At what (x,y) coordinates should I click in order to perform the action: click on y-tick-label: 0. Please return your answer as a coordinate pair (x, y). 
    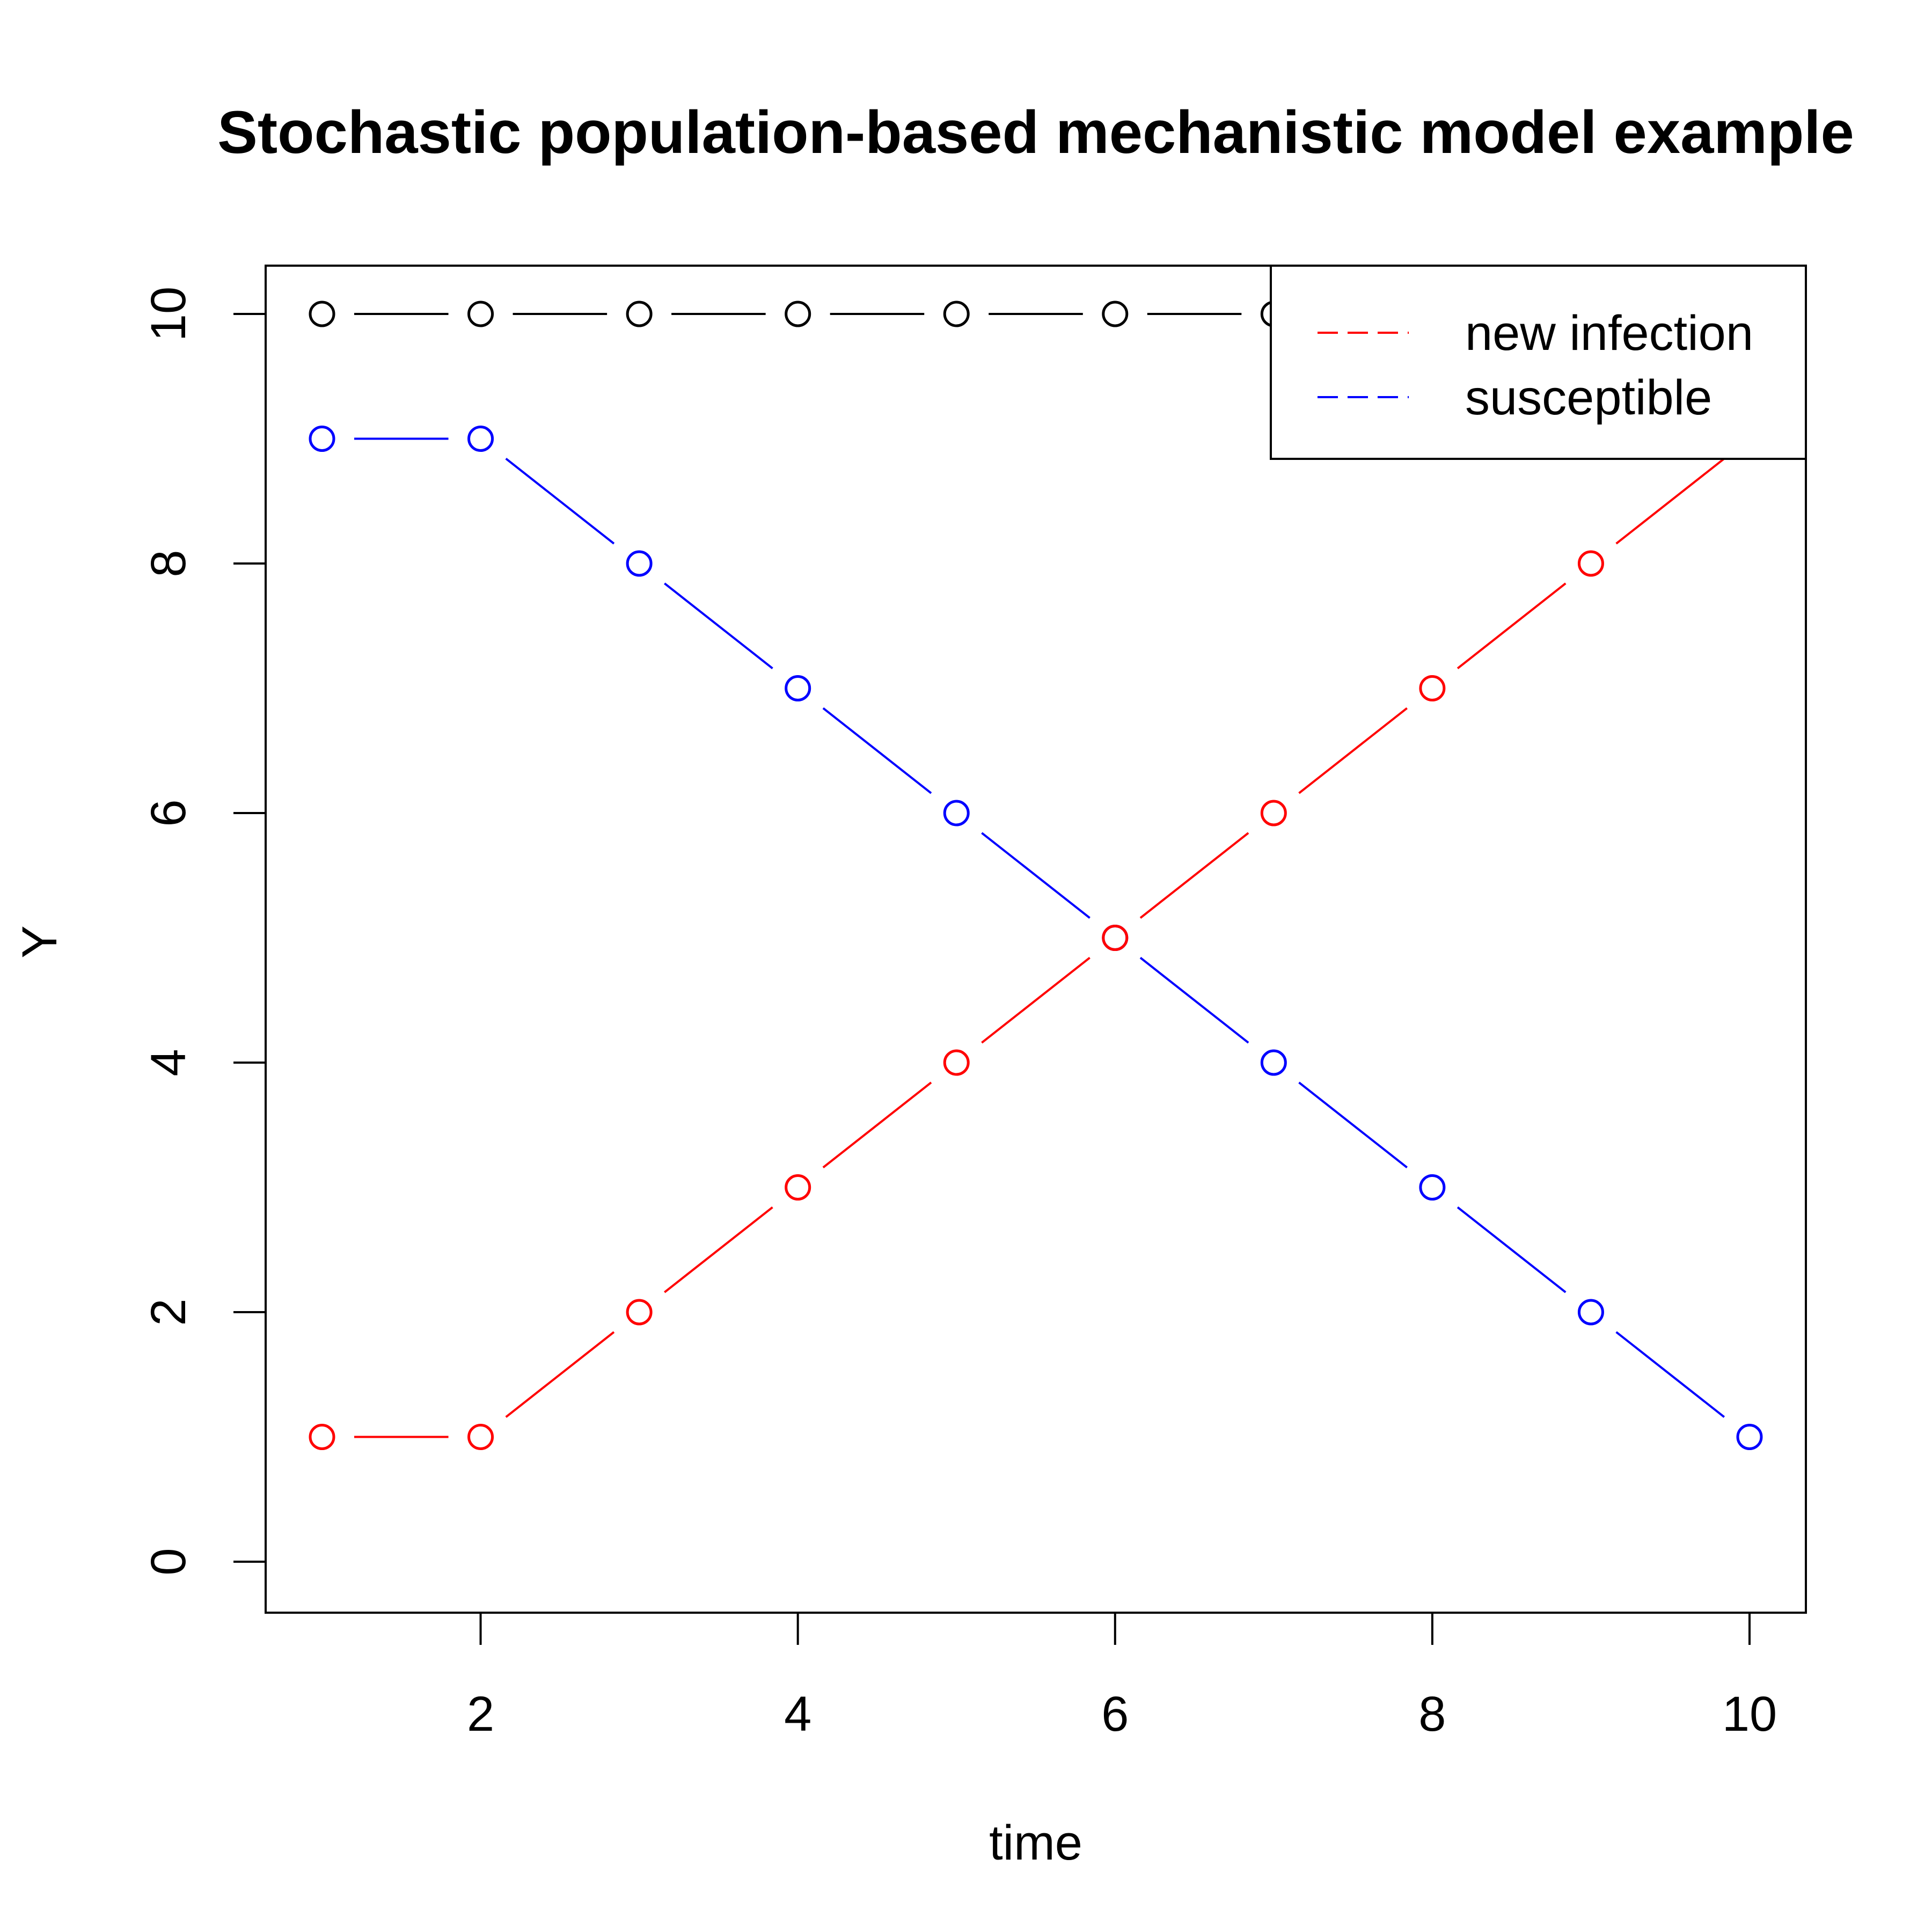
    Looking at the image, I should click on (168, 1561).